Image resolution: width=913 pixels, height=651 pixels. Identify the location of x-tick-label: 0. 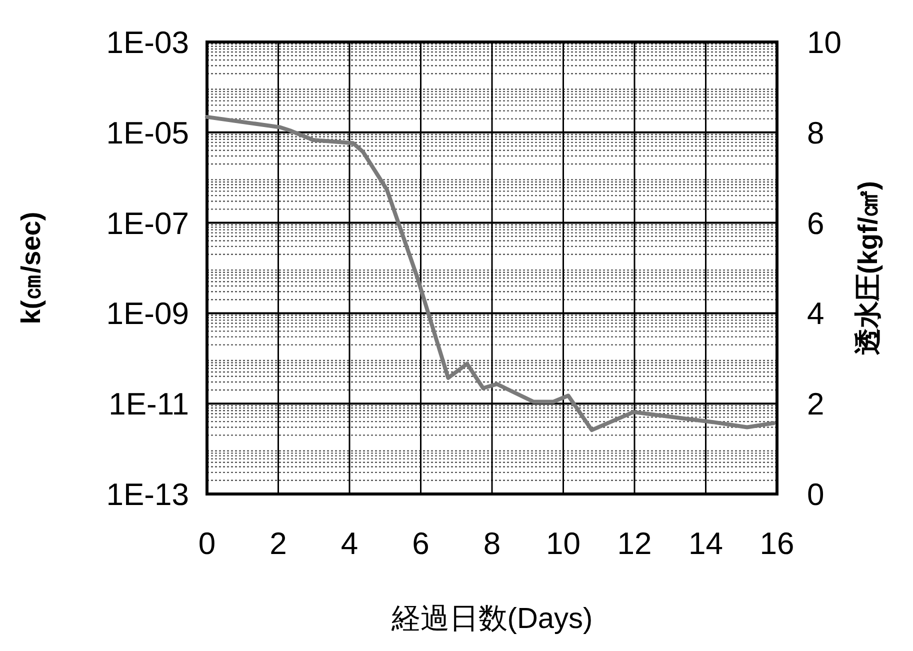
(207, 543).